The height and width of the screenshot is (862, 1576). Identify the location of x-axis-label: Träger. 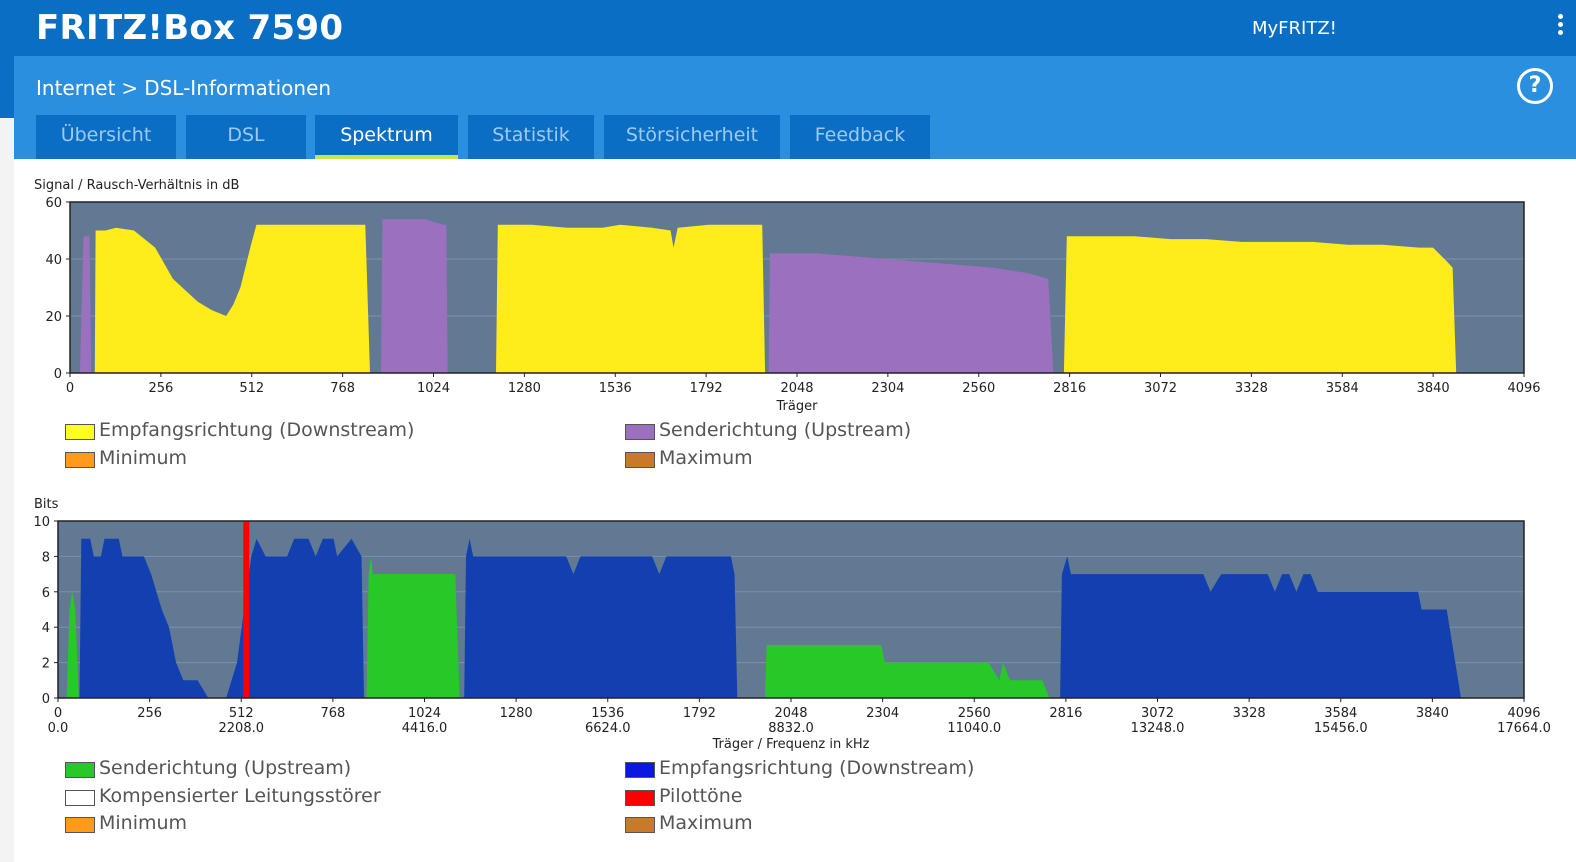
(797, 406).